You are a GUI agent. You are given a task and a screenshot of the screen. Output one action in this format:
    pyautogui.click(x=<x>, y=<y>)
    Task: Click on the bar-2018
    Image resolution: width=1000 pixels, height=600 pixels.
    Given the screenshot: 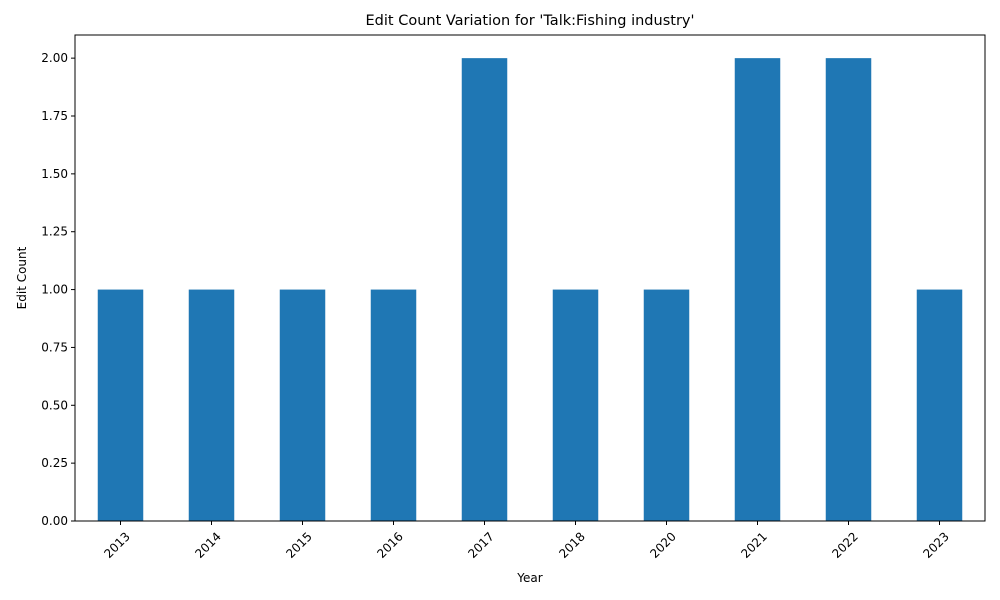 What is the action you would take?
    pyautogui.click(x=575, y=405)
    